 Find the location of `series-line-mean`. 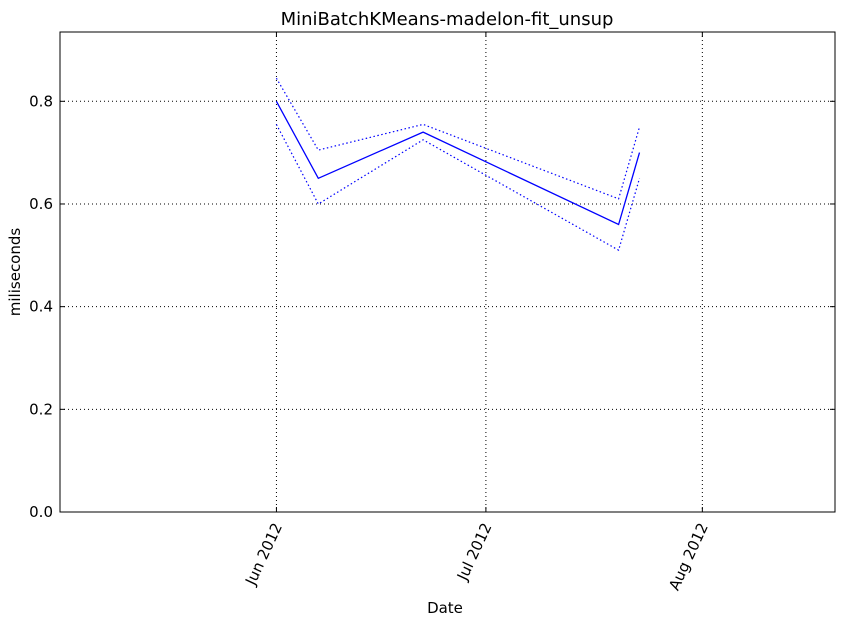

series-line-mean is located at coordinates (458, 163).